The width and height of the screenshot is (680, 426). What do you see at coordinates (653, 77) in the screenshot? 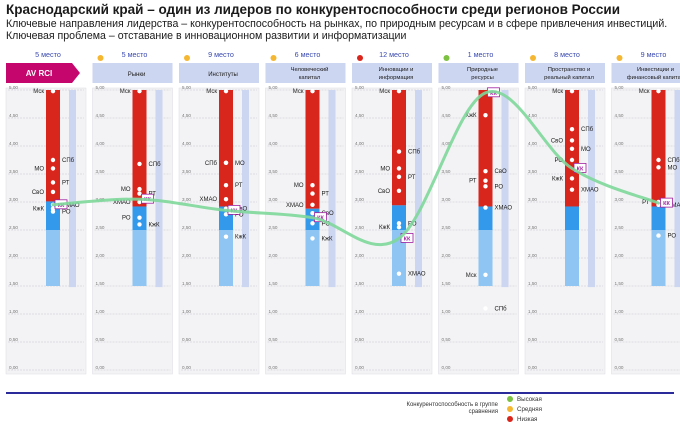
I see `header-label: финансовый капитал` at bounding box center [653, 77].